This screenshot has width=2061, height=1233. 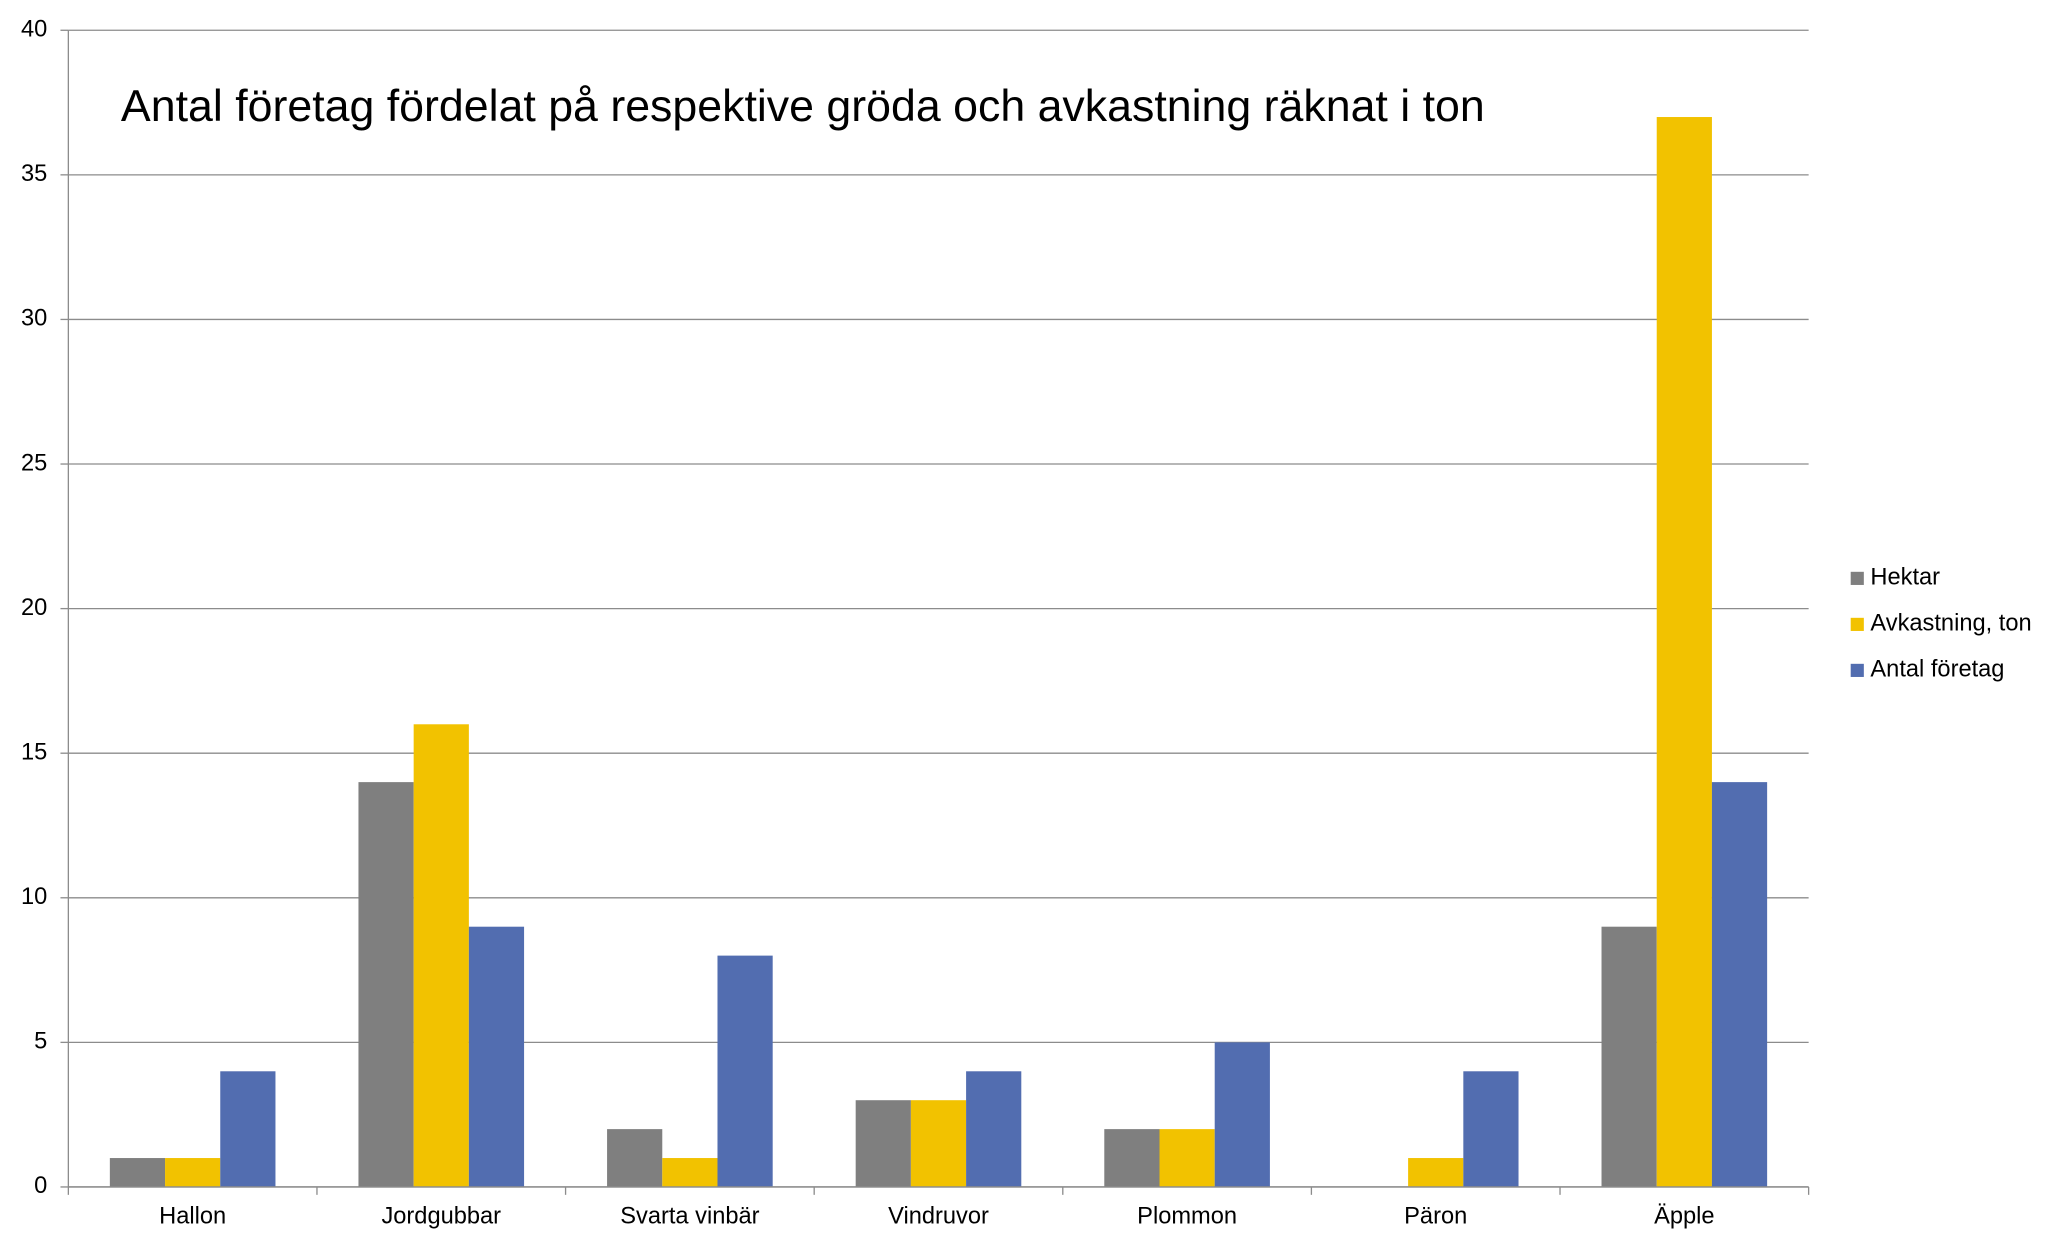 What do you see at coordinates (34, 319) in the screenshot?
I see `y-tick-label: 30` at bounding box center [34, 319].